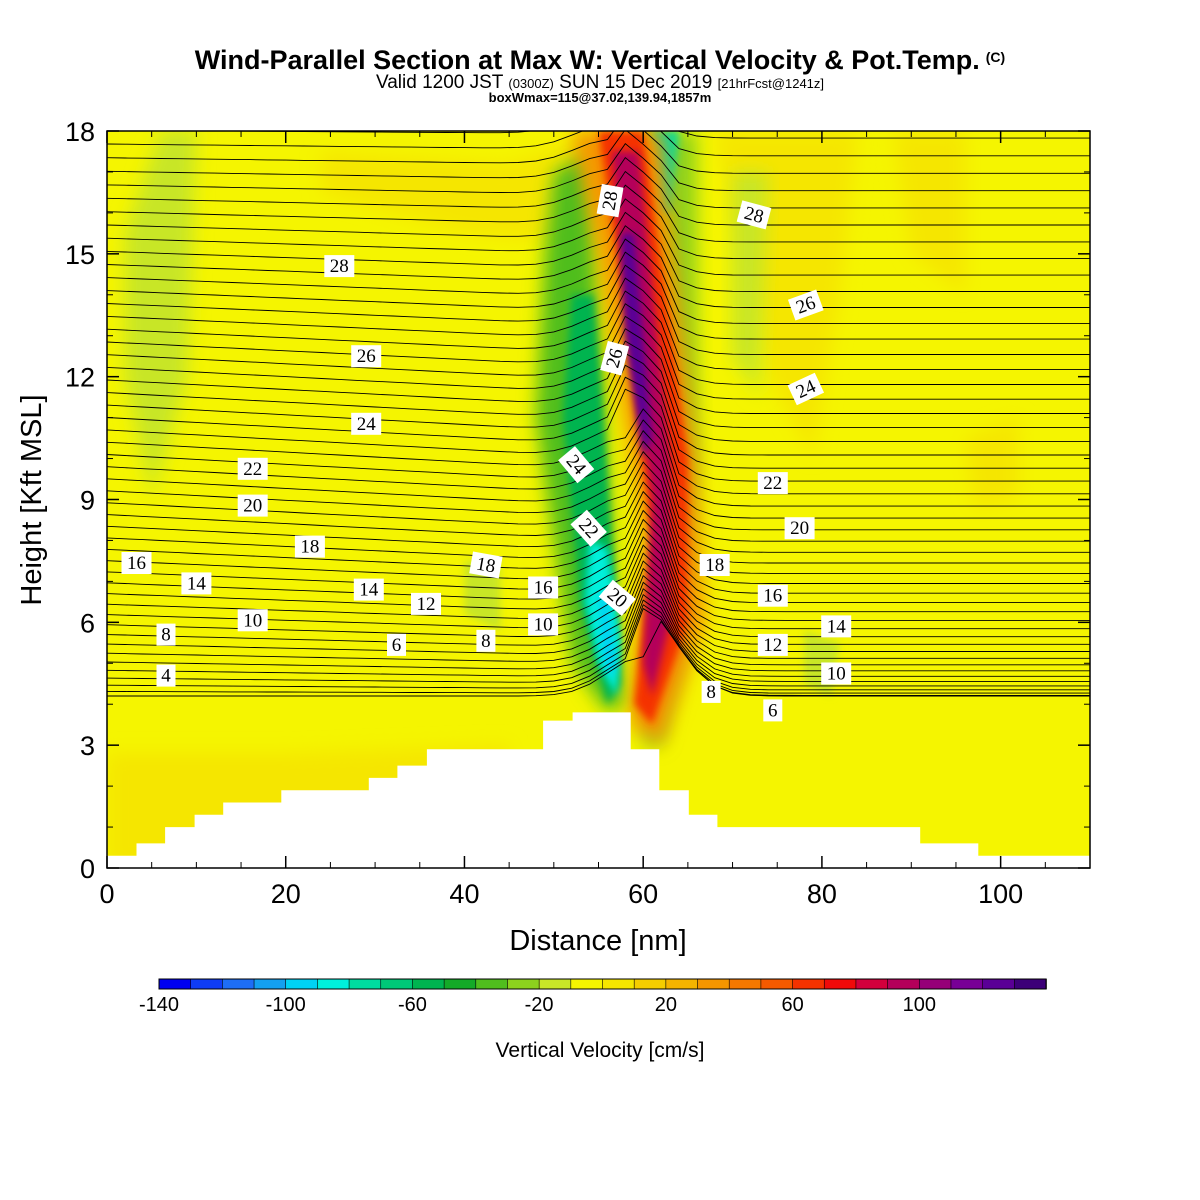  Describe the element at coordinates (539, 1005) in the screenshot. I see `colorbar-tick-label: -20` at that location.